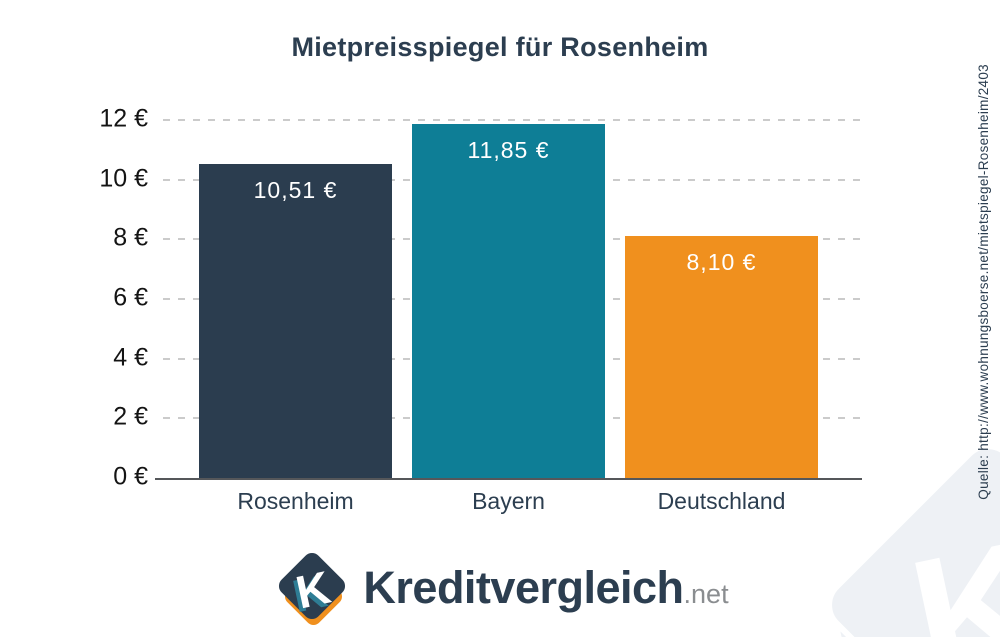 This screenshot has width=1000, height=637. I want to click on x-axis-label-bayern: Bayern, so click(508, 501).